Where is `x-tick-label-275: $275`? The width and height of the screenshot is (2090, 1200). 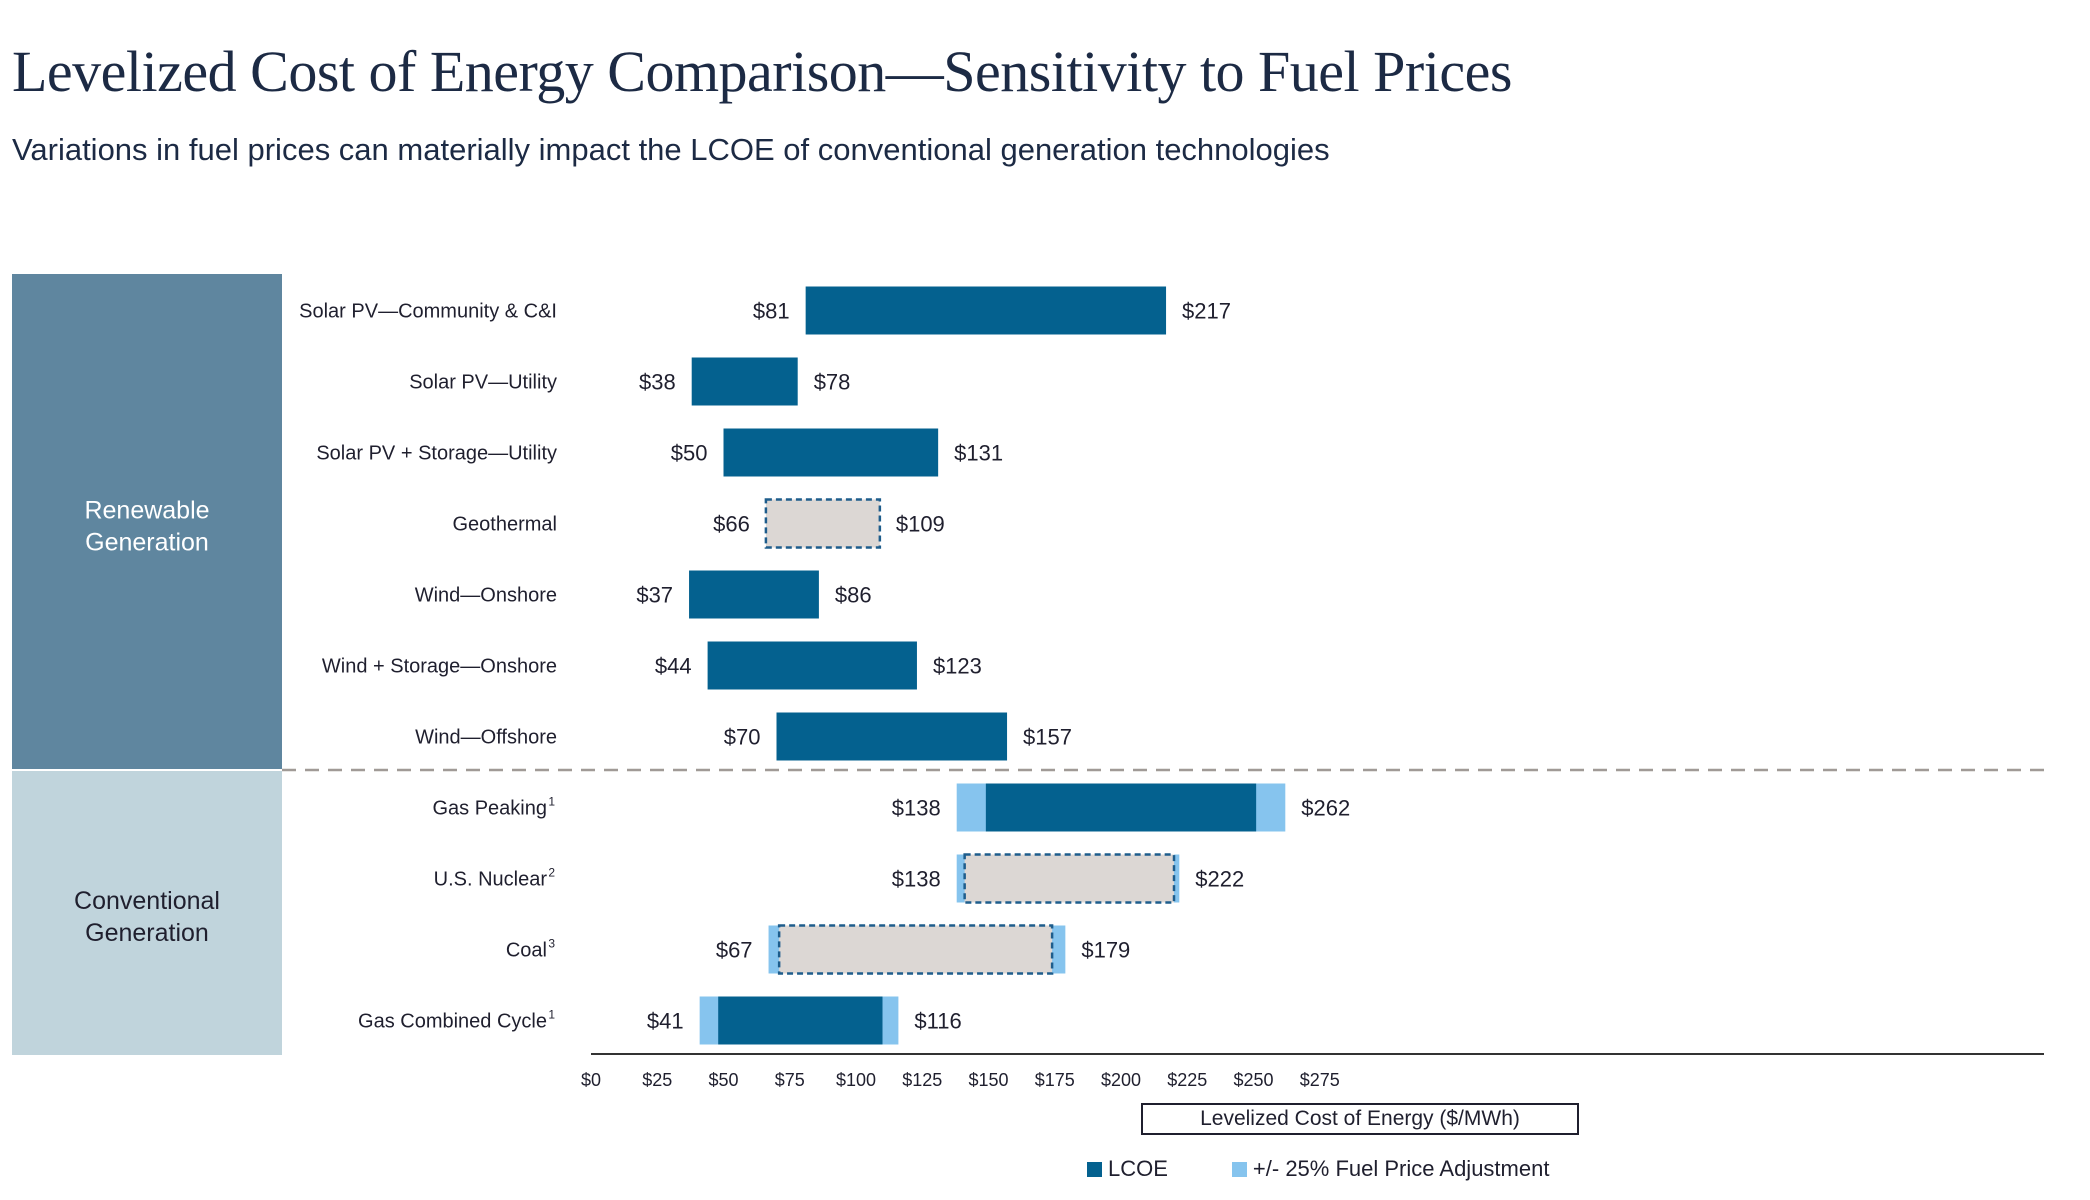
x-tick-label-275: $275 is located at coordinates (1320, 1080).